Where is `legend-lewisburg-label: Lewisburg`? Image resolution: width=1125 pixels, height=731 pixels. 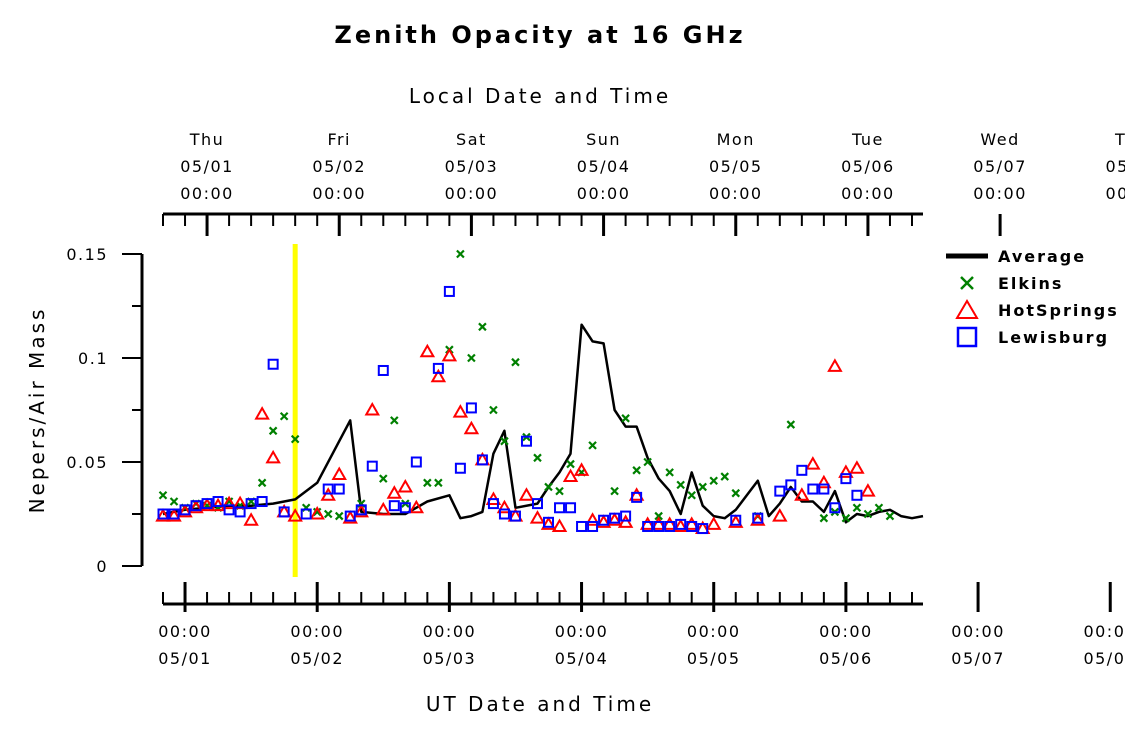 legend-lewisburg-label: Lewisburg is located at coordinates (1053, 337).